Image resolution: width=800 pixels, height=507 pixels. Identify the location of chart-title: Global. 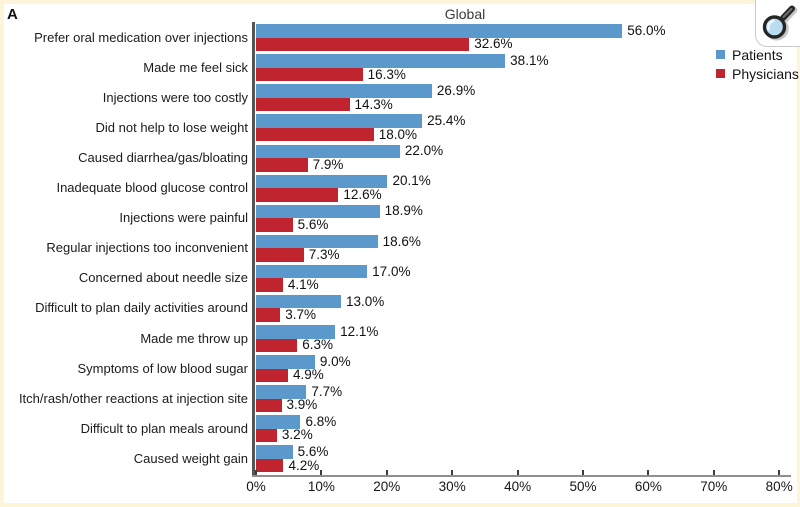
(465, 14).